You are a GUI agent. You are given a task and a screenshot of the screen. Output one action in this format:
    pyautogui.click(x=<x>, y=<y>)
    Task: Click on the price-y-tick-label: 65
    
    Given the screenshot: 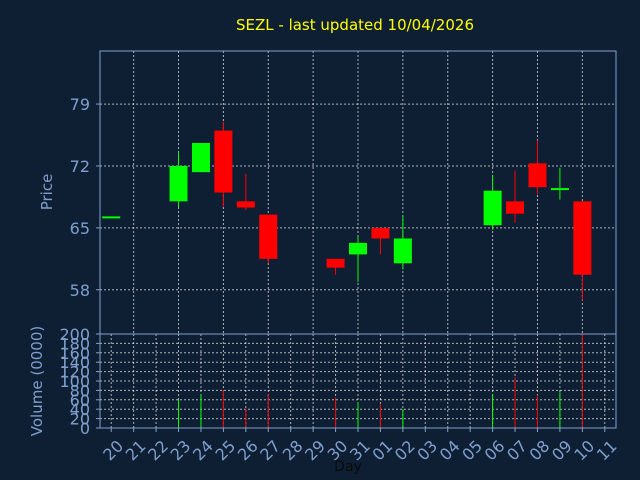 What is the action you would take?
    pyautogui.click(x=80, y=228)
    